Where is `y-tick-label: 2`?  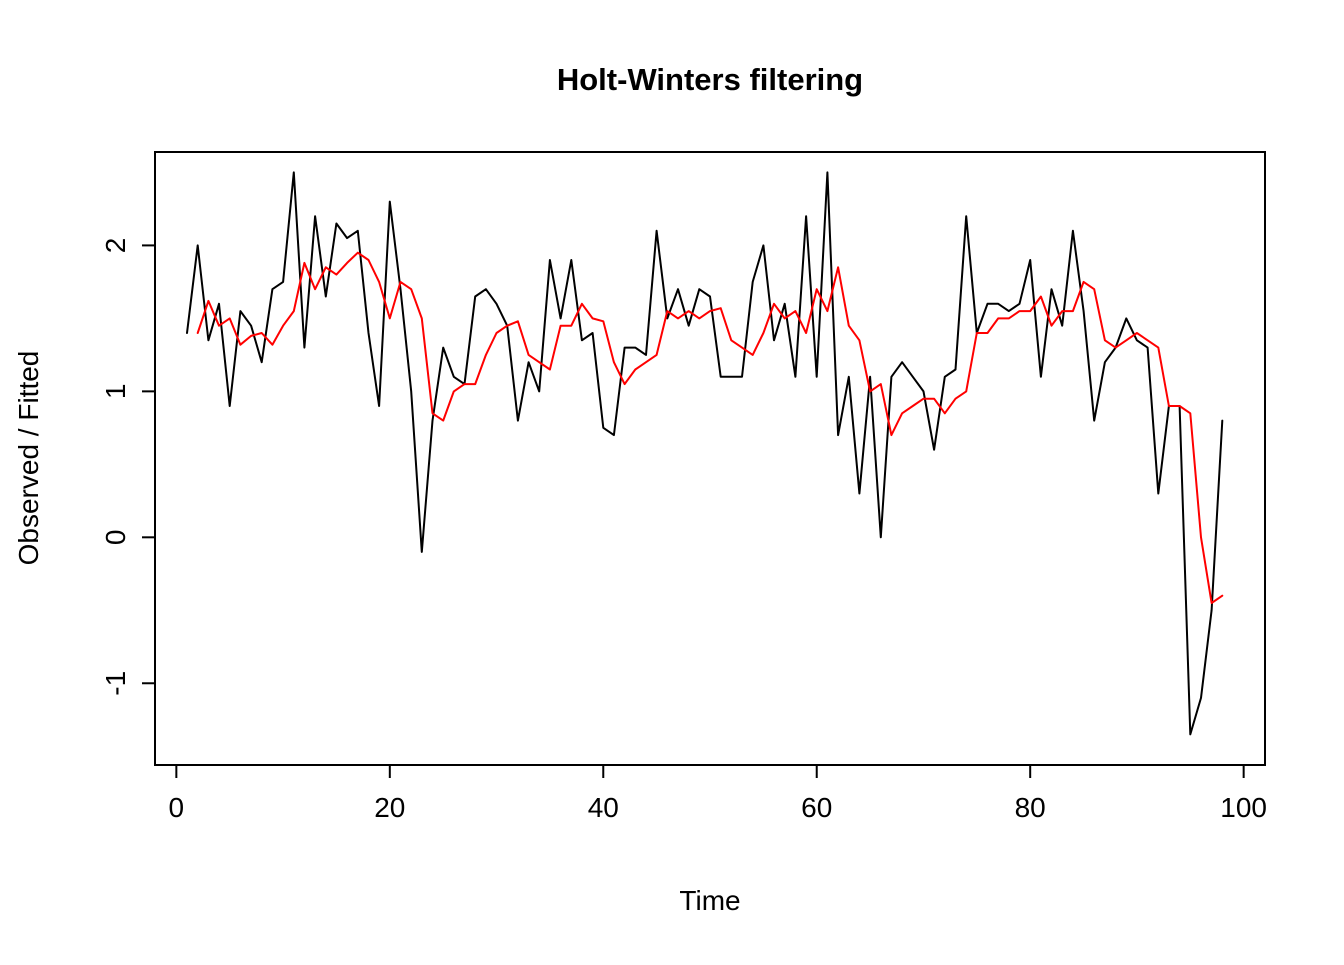 y-tick-label: 2 is located at coordinates (115, 246).